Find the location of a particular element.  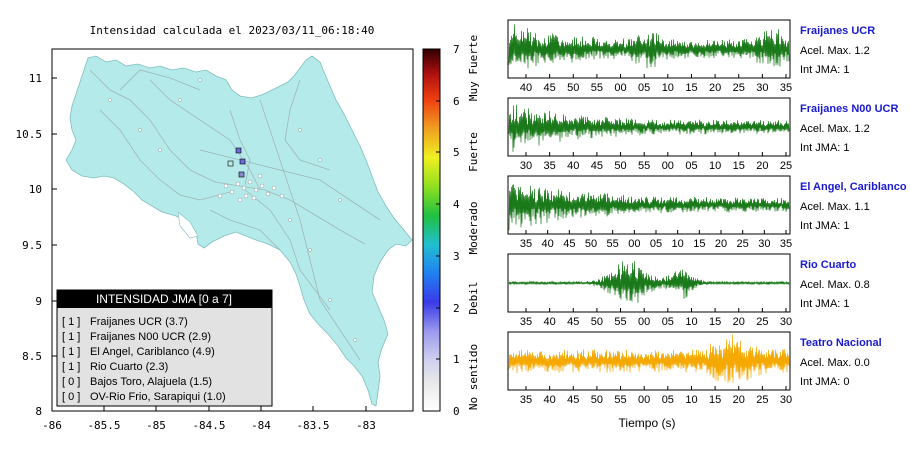

colorbar-category: Muy Fuerte is located at coordinates (473, 68).